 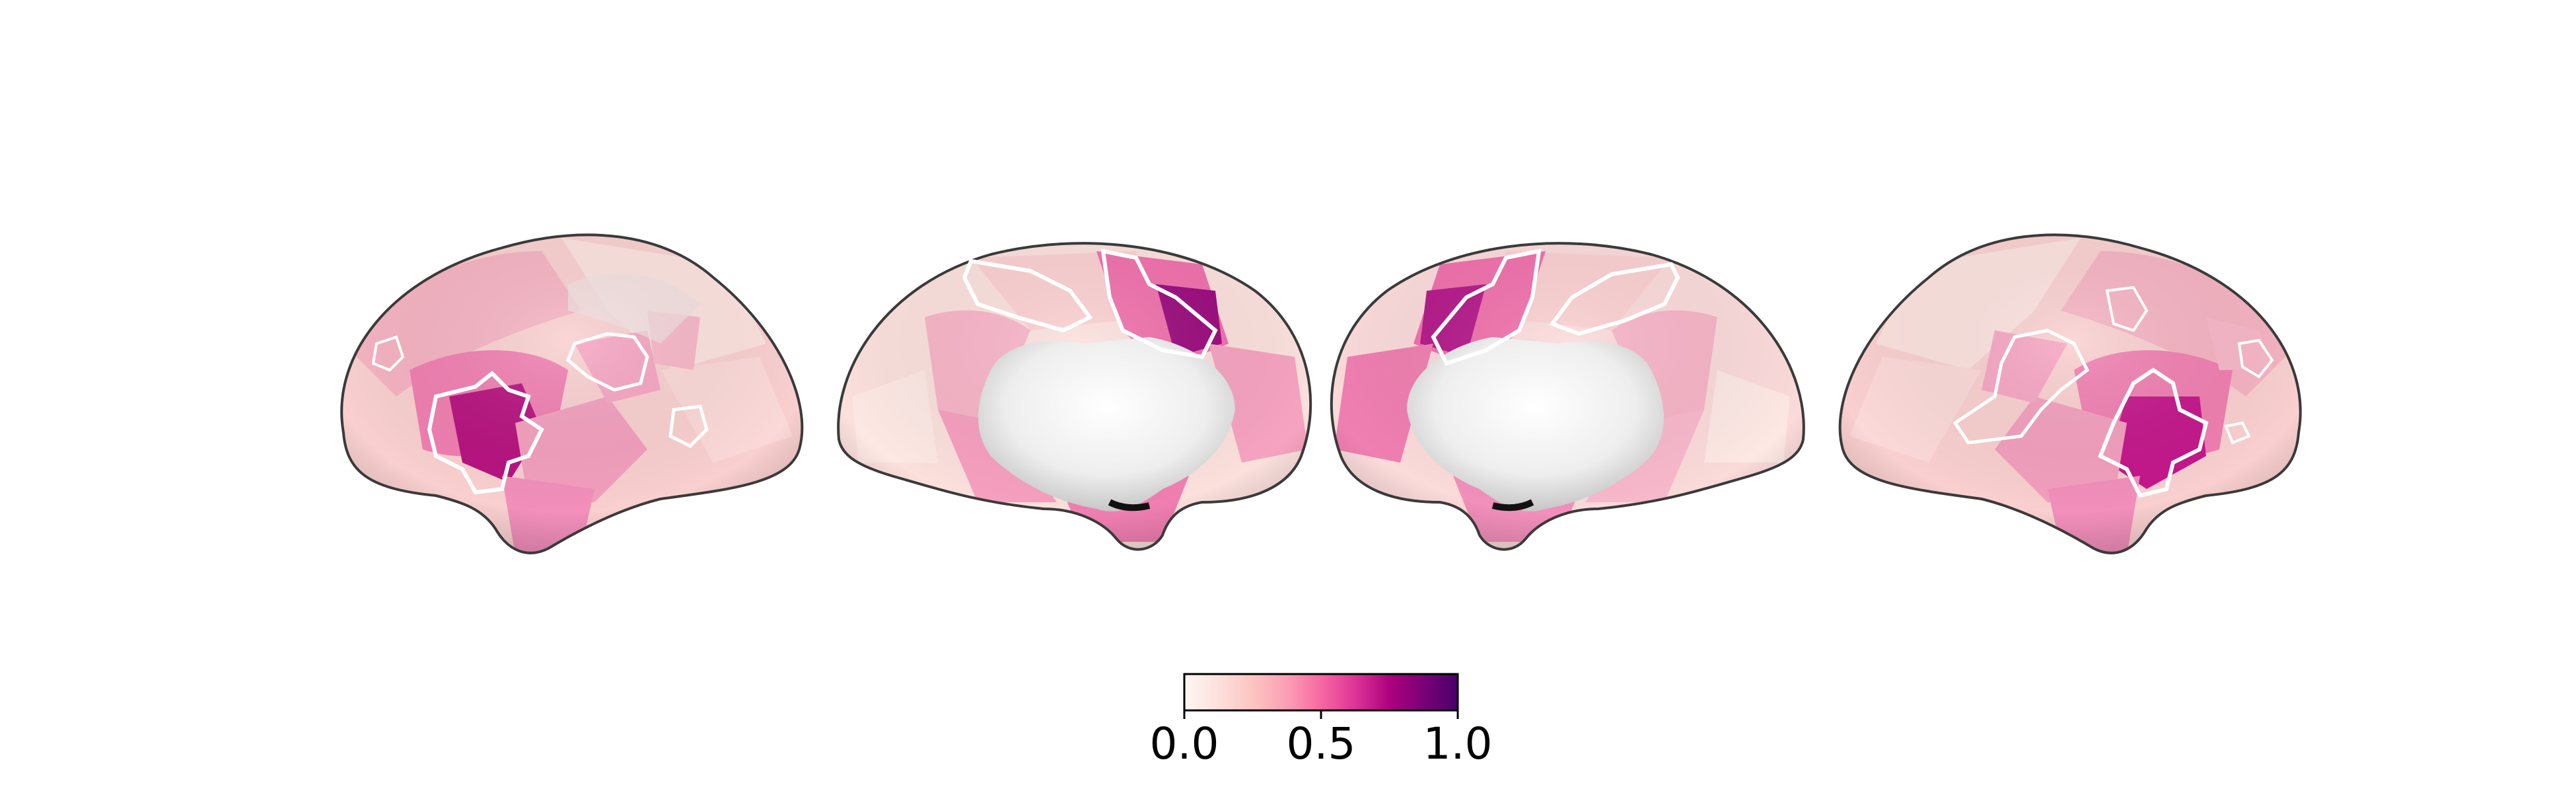 I want to click on colorbar-tick-label: 0.0, so click(x=1184, y=744).